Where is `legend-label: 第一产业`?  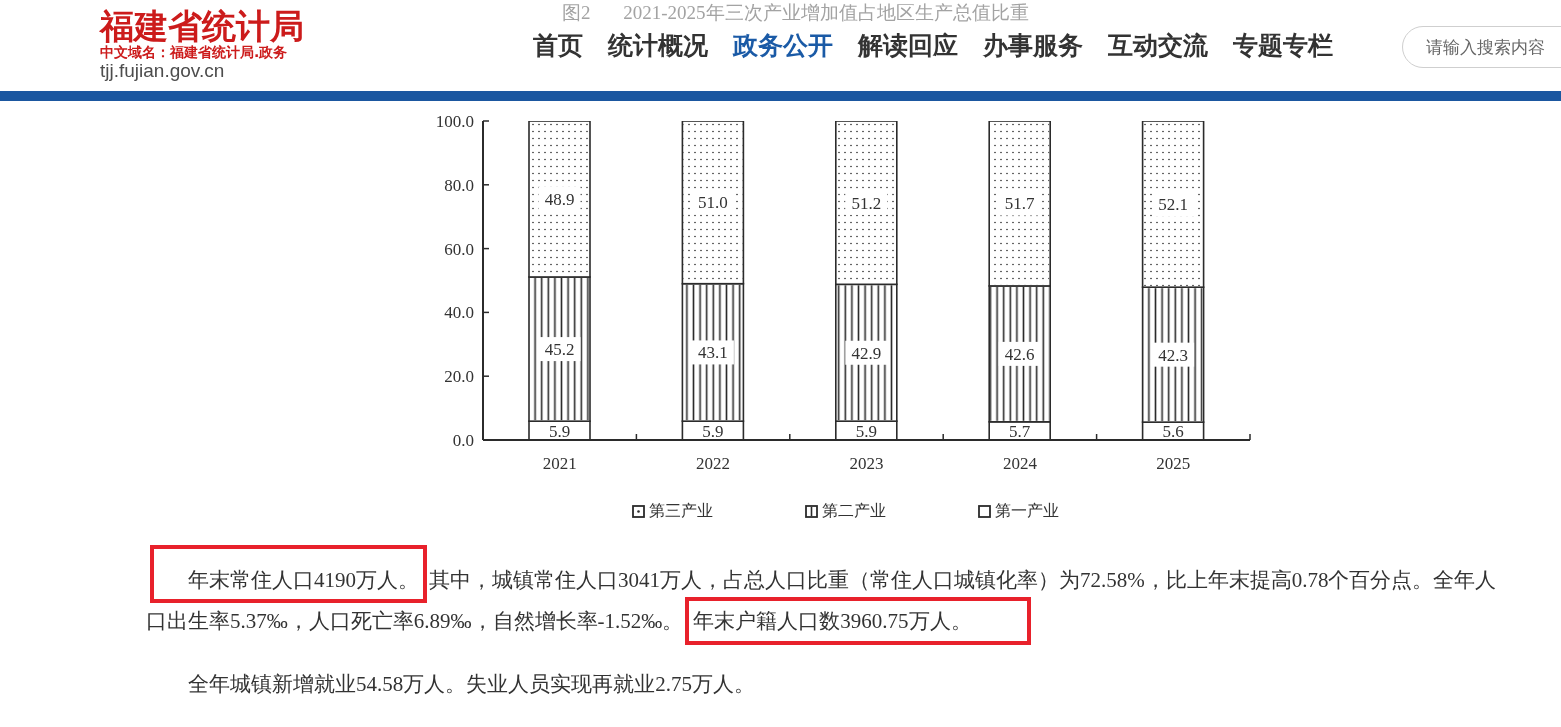 legend-label: 第一产业 is located at coordinates (1026, 510).